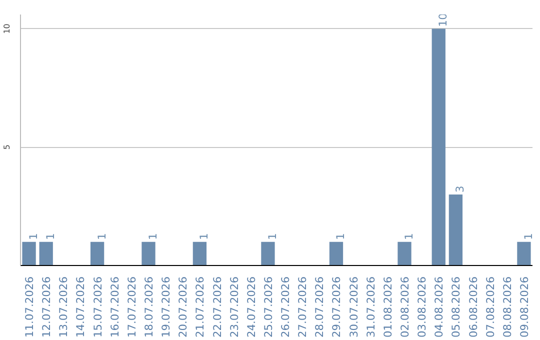 This screenshot has width=540, height=340. What do you see at coordinates (507, 307) in the screenshot?
I see `x-tick-label: 08.08.2026` at bounding box center [507, 307].